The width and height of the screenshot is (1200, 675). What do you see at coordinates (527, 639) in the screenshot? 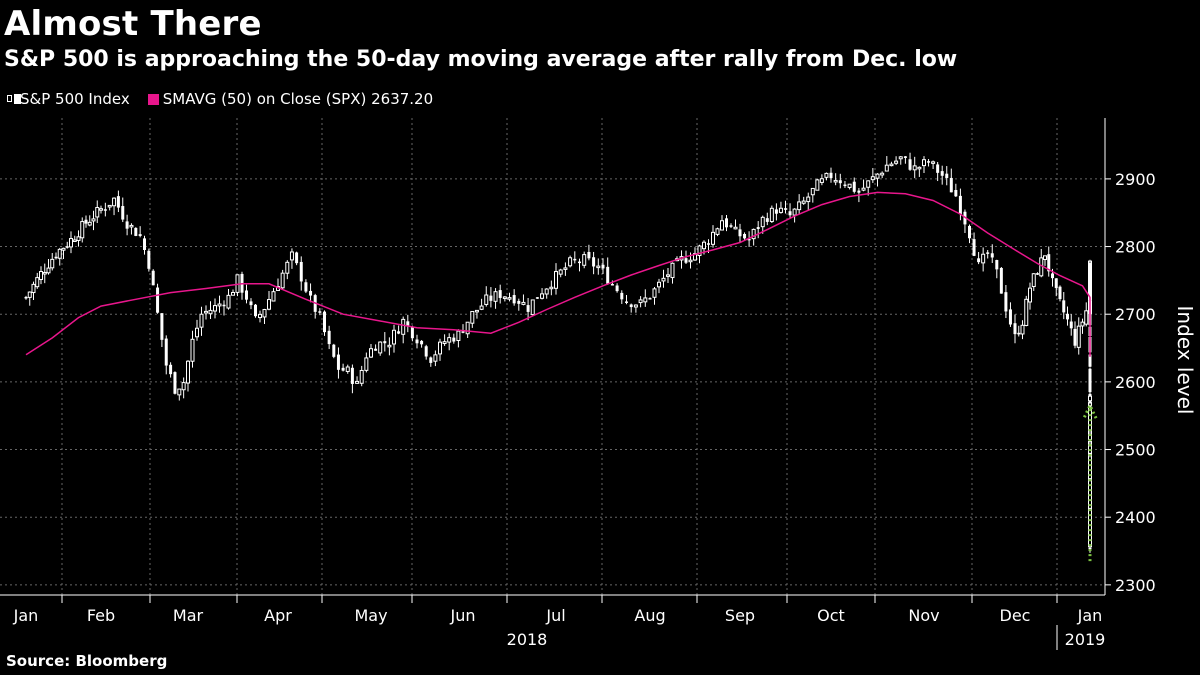
I see `year-label: 2018` at bounding box center [527, 639].